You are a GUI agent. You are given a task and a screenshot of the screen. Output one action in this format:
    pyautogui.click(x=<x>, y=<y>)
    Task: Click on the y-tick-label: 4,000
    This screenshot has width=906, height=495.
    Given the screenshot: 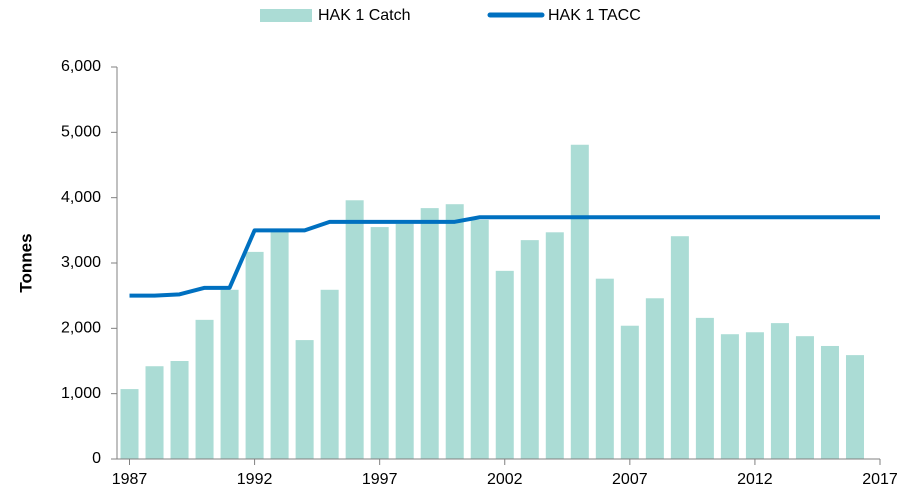 What is the action you would take?
    pyautogui.click(x=81, y=197)
    